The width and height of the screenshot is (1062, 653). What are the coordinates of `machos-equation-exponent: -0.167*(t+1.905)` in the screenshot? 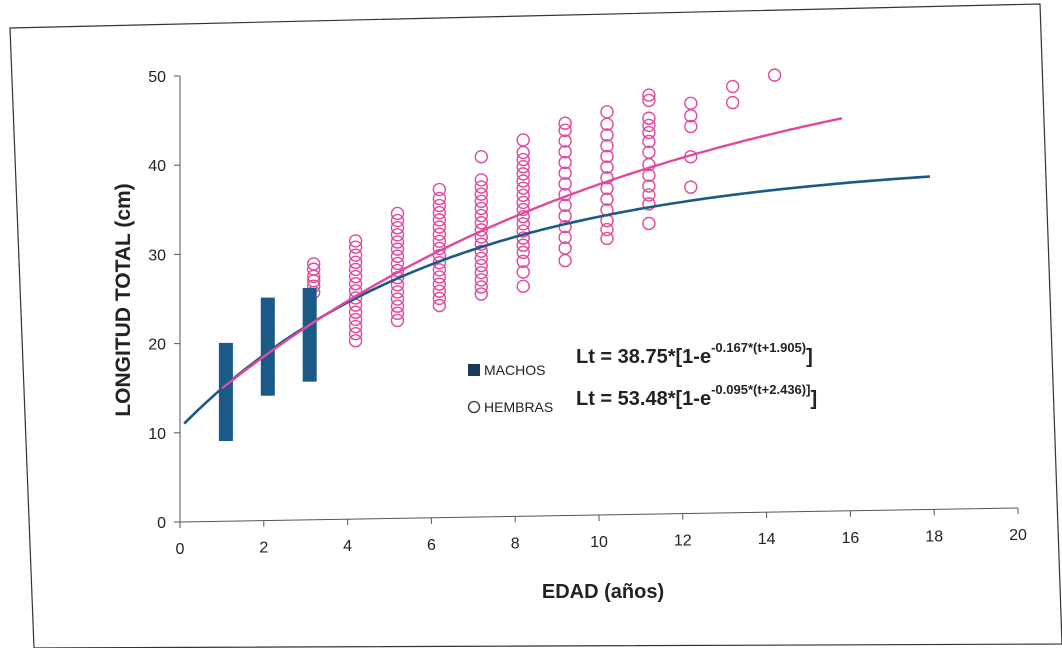 It's located at (758, 347).